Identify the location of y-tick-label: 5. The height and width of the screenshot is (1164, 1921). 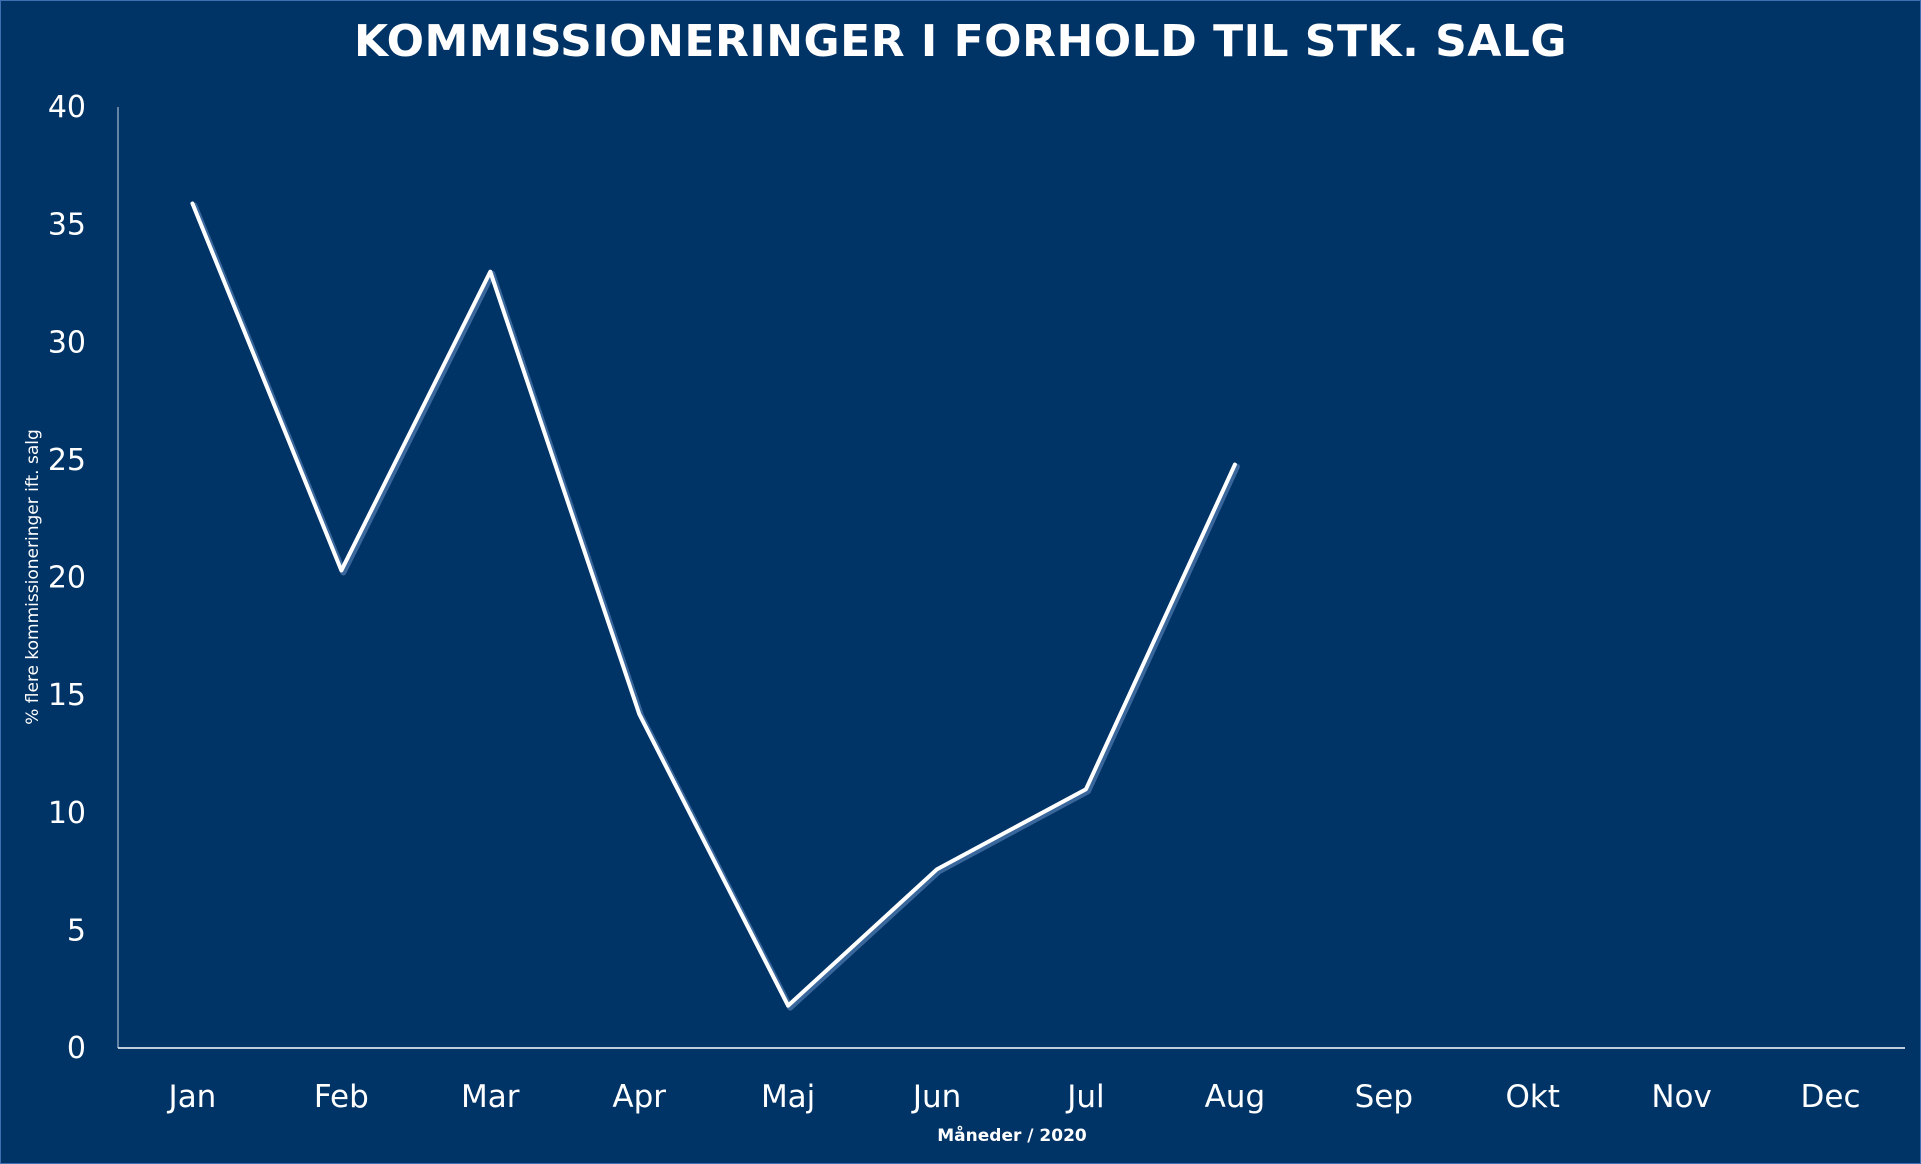
(76, 930).